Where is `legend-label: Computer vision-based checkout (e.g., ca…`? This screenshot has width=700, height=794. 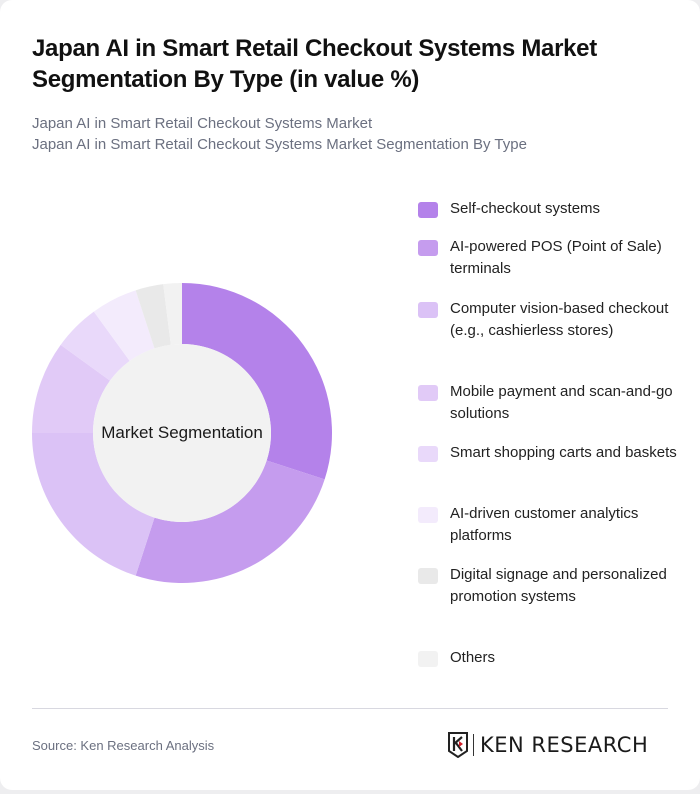 legend-label: Computer vision-based checkout (e.g., ca… is located at coordinates (559, 319).